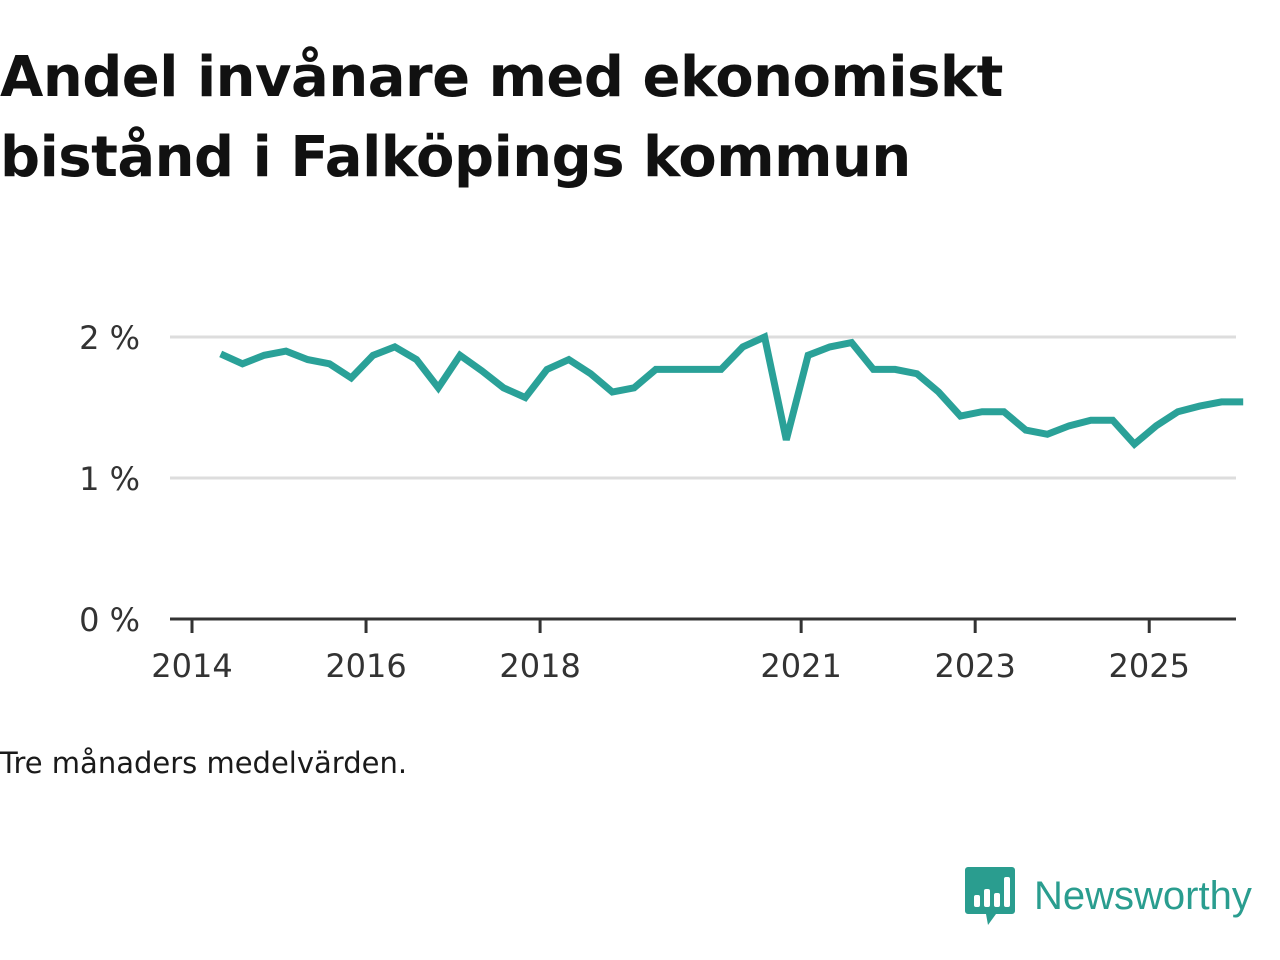 The image size is (1280, 960). I want to click on series-line, so click(731, 391).